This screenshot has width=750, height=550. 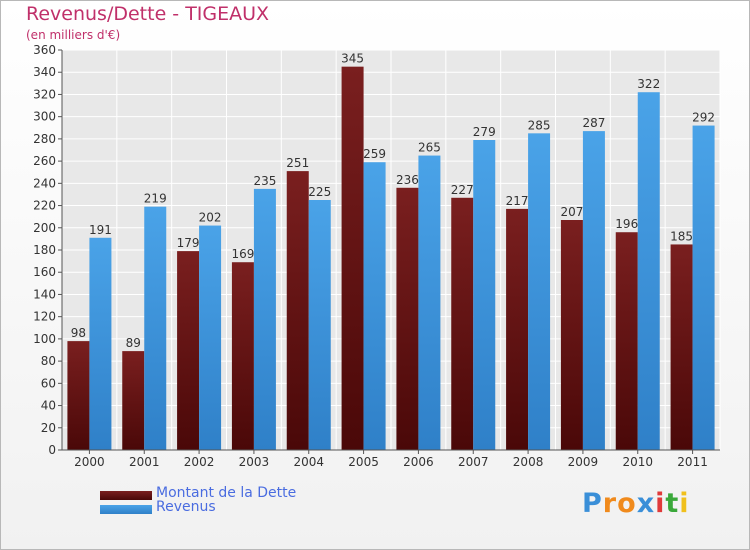 What do you see at coordinates (148, 14) in the screenshot?
I see `chart-title: Revenus/Dette - TIGEAUX` at bounding box center [148, 14].